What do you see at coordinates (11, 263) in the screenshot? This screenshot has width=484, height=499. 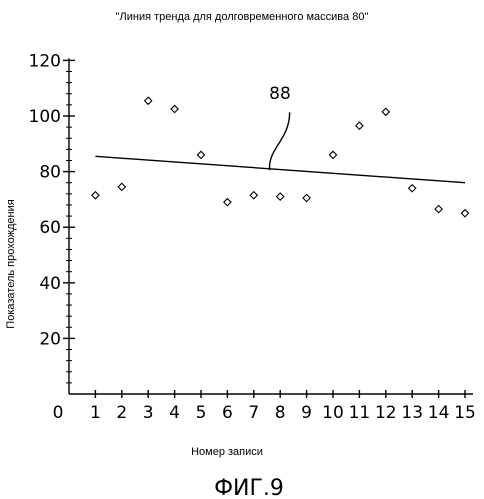 I see `y-axis-label: Показатель прохождения` at bounding box center [11, 263].